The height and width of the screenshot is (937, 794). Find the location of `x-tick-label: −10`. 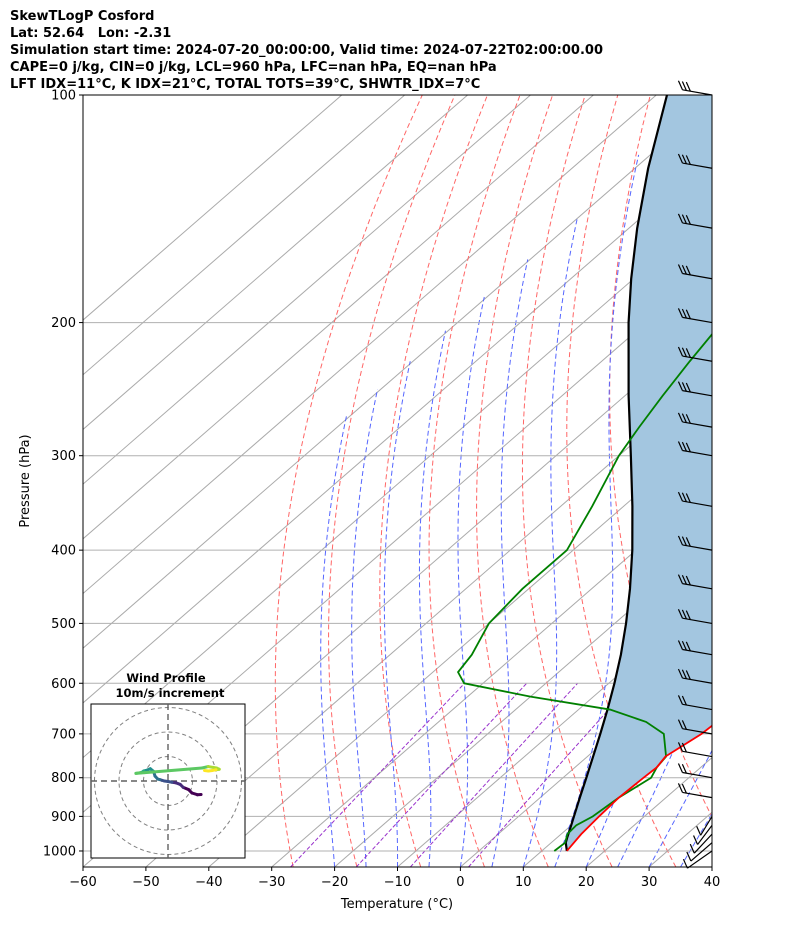

x-tick-label: −10 is located at coordinates (397, 882).